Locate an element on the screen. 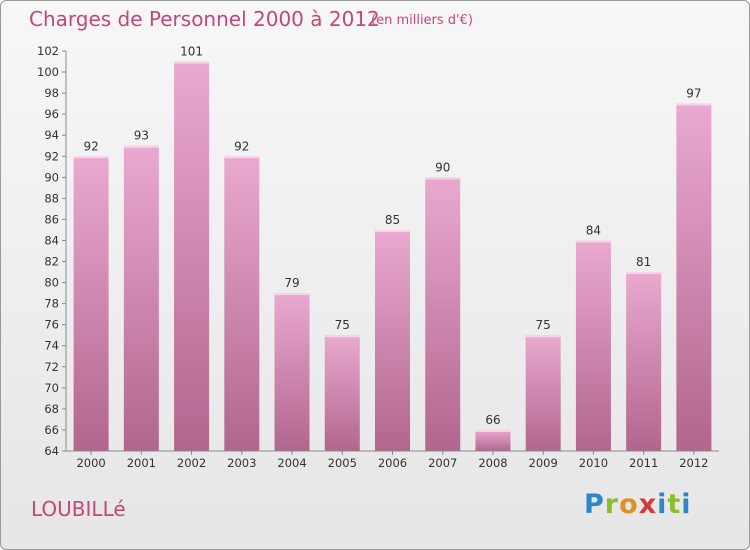 This screenshot has width=750, height=550. bar-value-label: 84 is located at coordinates (593, 230).